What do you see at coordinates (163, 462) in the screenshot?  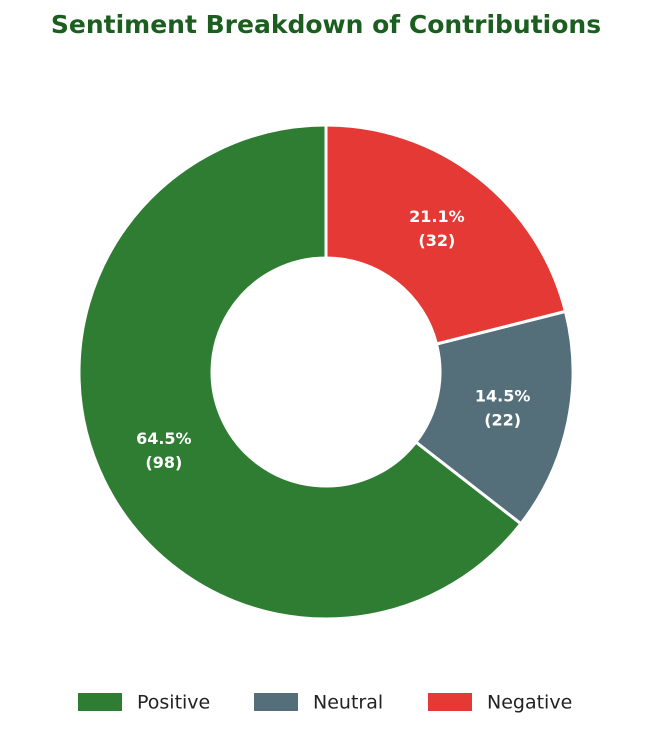 I see `value-label: (98)` at bounding box center [163, 462].